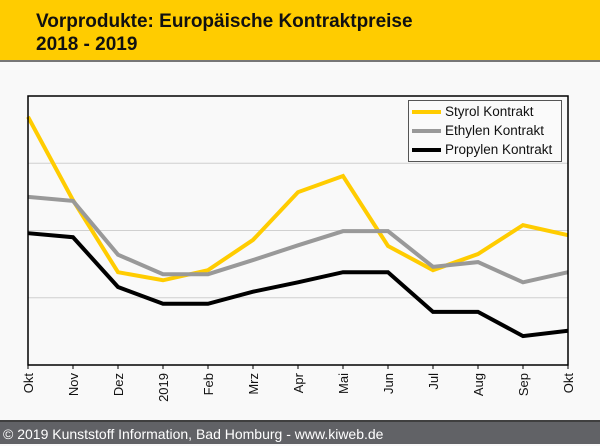 Image resolution: width=600 pixels, height=446 pixels. I want to click on legend-item-1: Ethylen Kontrakt, so click(485, 130).